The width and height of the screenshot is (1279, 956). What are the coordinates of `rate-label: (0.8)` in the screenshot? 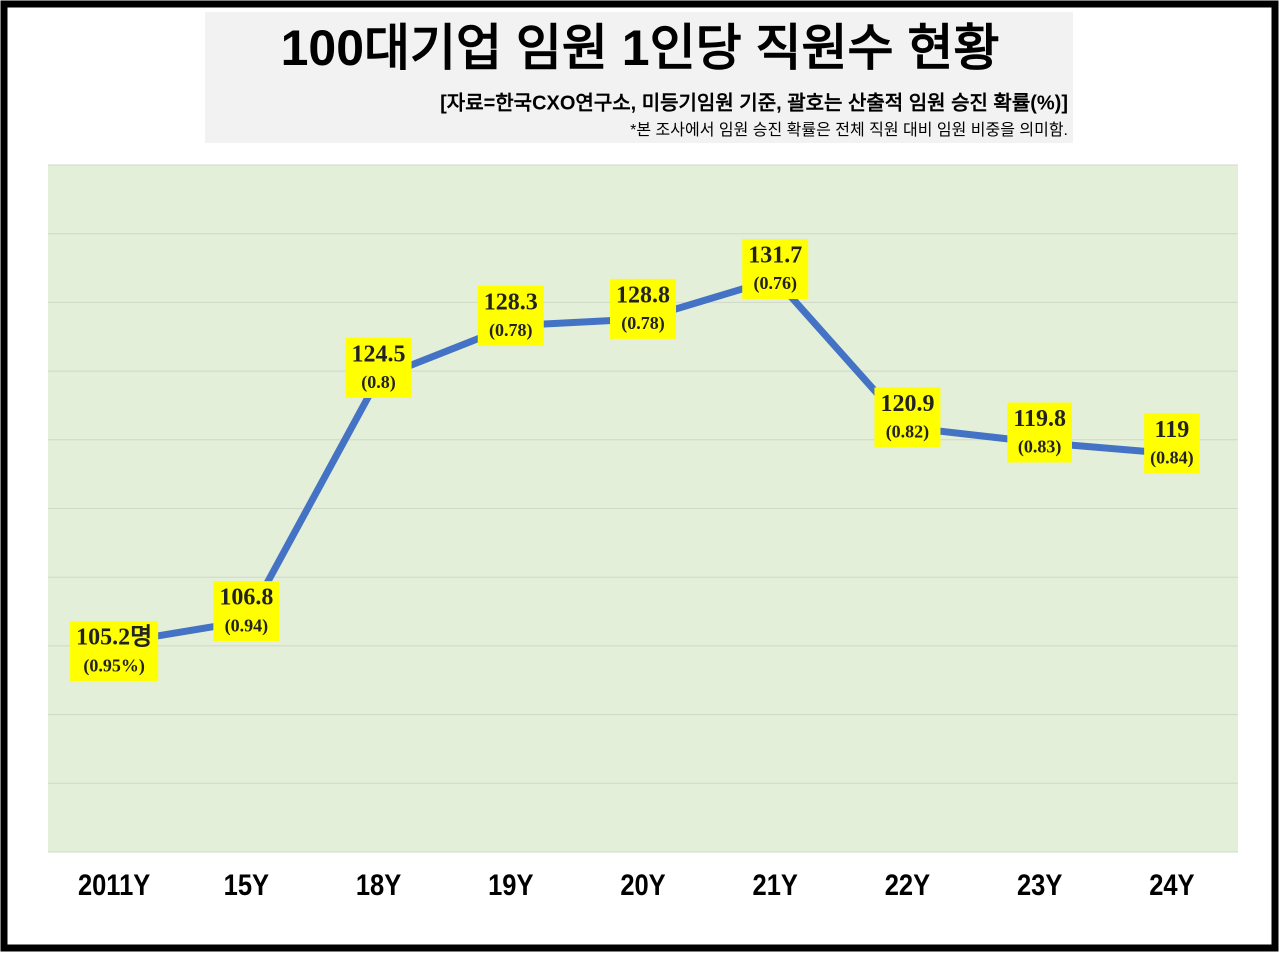 It's located at (378, 382).